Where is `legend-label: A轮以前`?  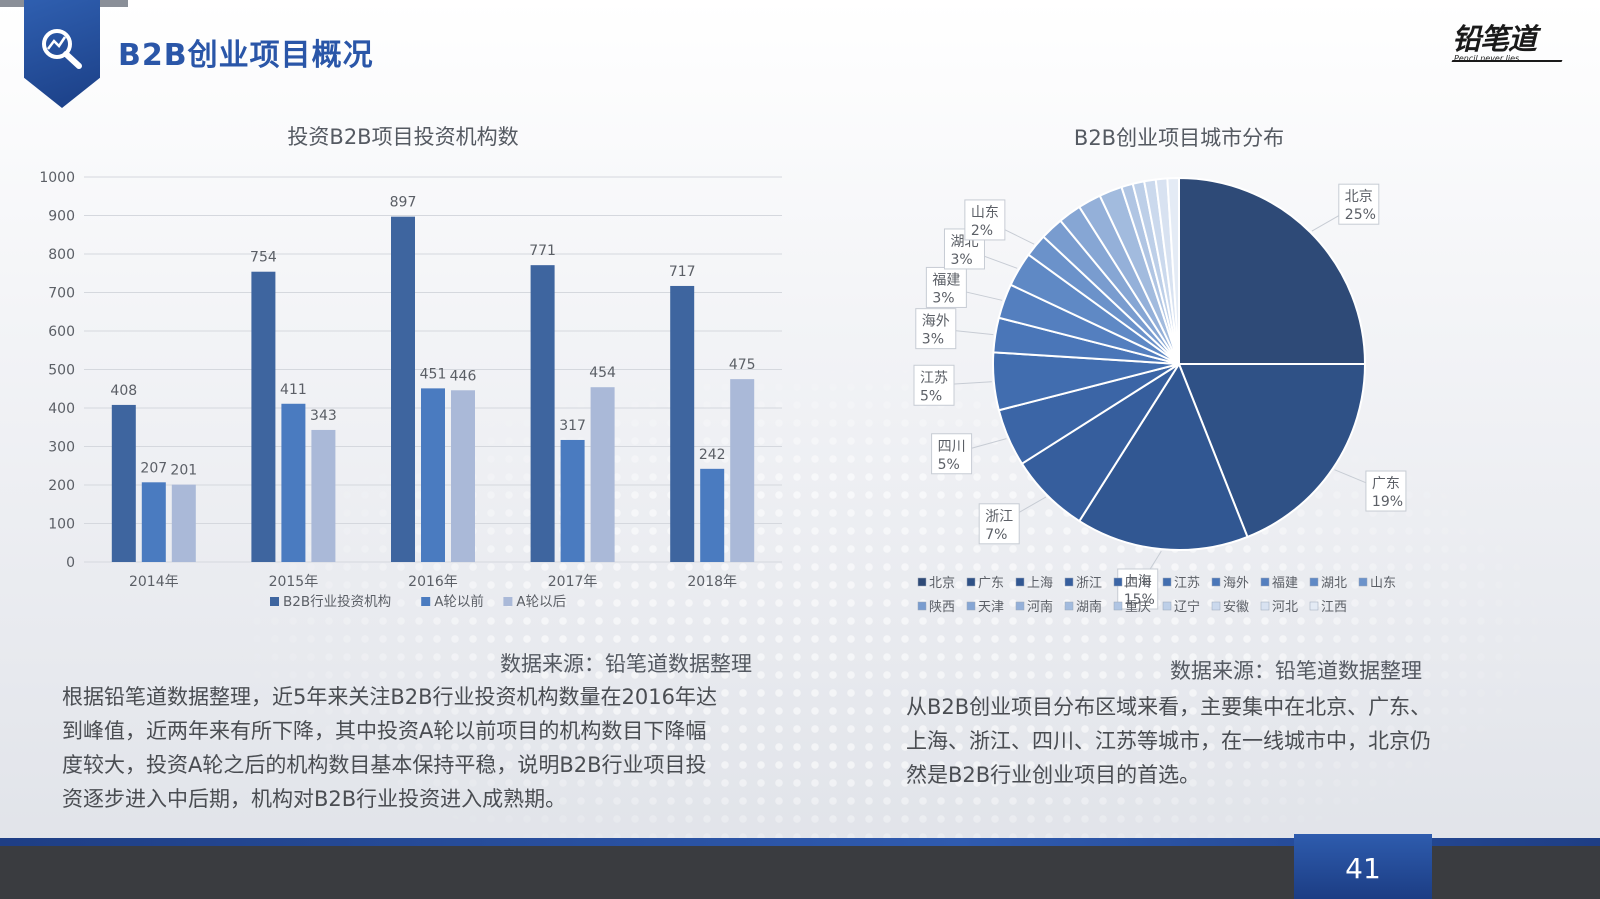 legend-label: A轮以前 is located at coordinates (459, 601).